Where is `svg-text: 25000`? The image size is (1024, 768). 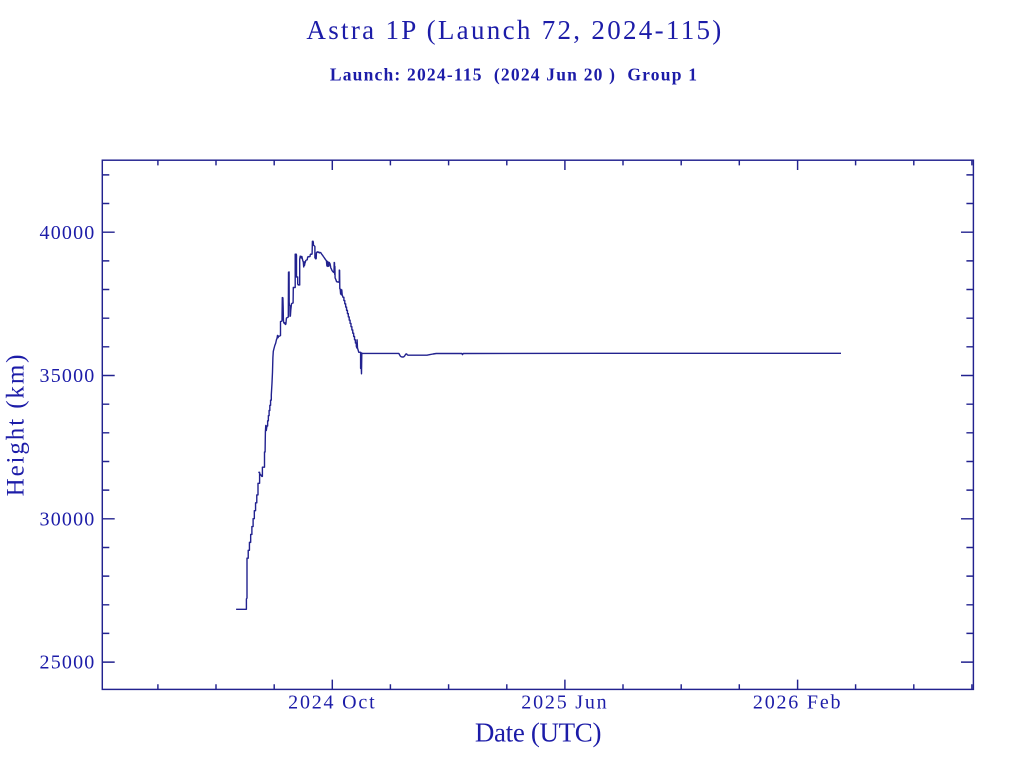
svg-text: 25000 is located at coordinates (68, 663).